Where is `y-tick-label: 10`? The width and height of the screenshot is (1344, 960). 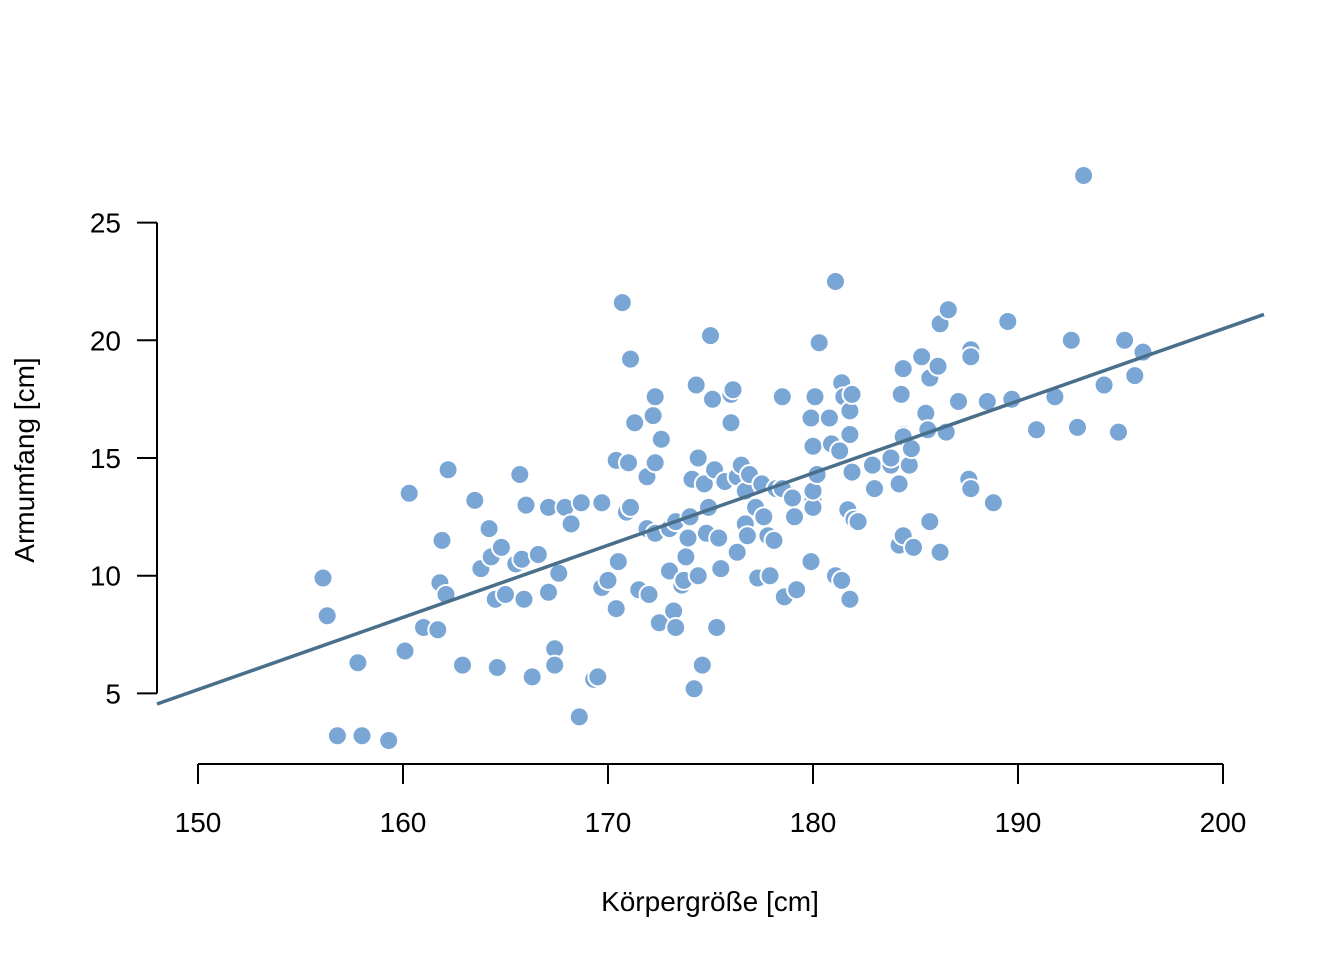
y-tick-label: 10 is located at coordinates (105, 576).